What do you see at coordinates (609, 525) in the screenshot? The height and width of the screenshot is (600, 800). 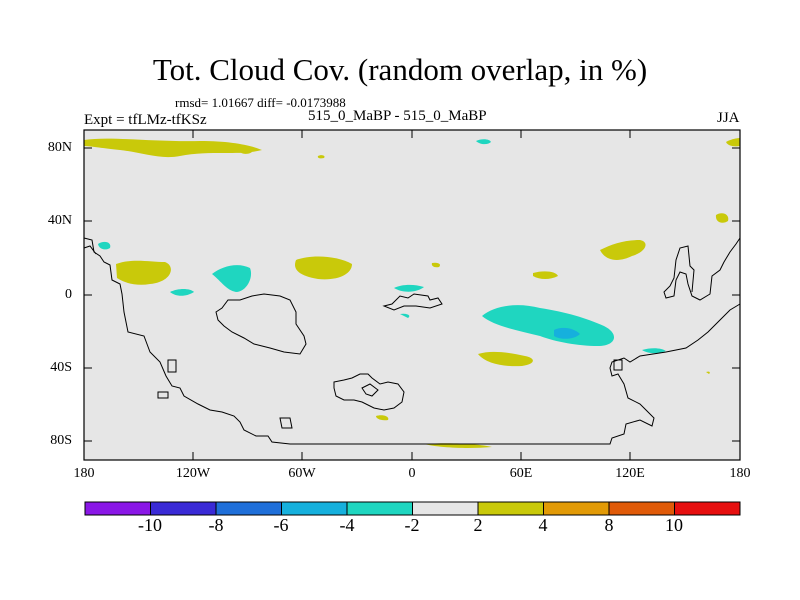 I see `colorbar-label: 8` at bounding box center [609, 525].